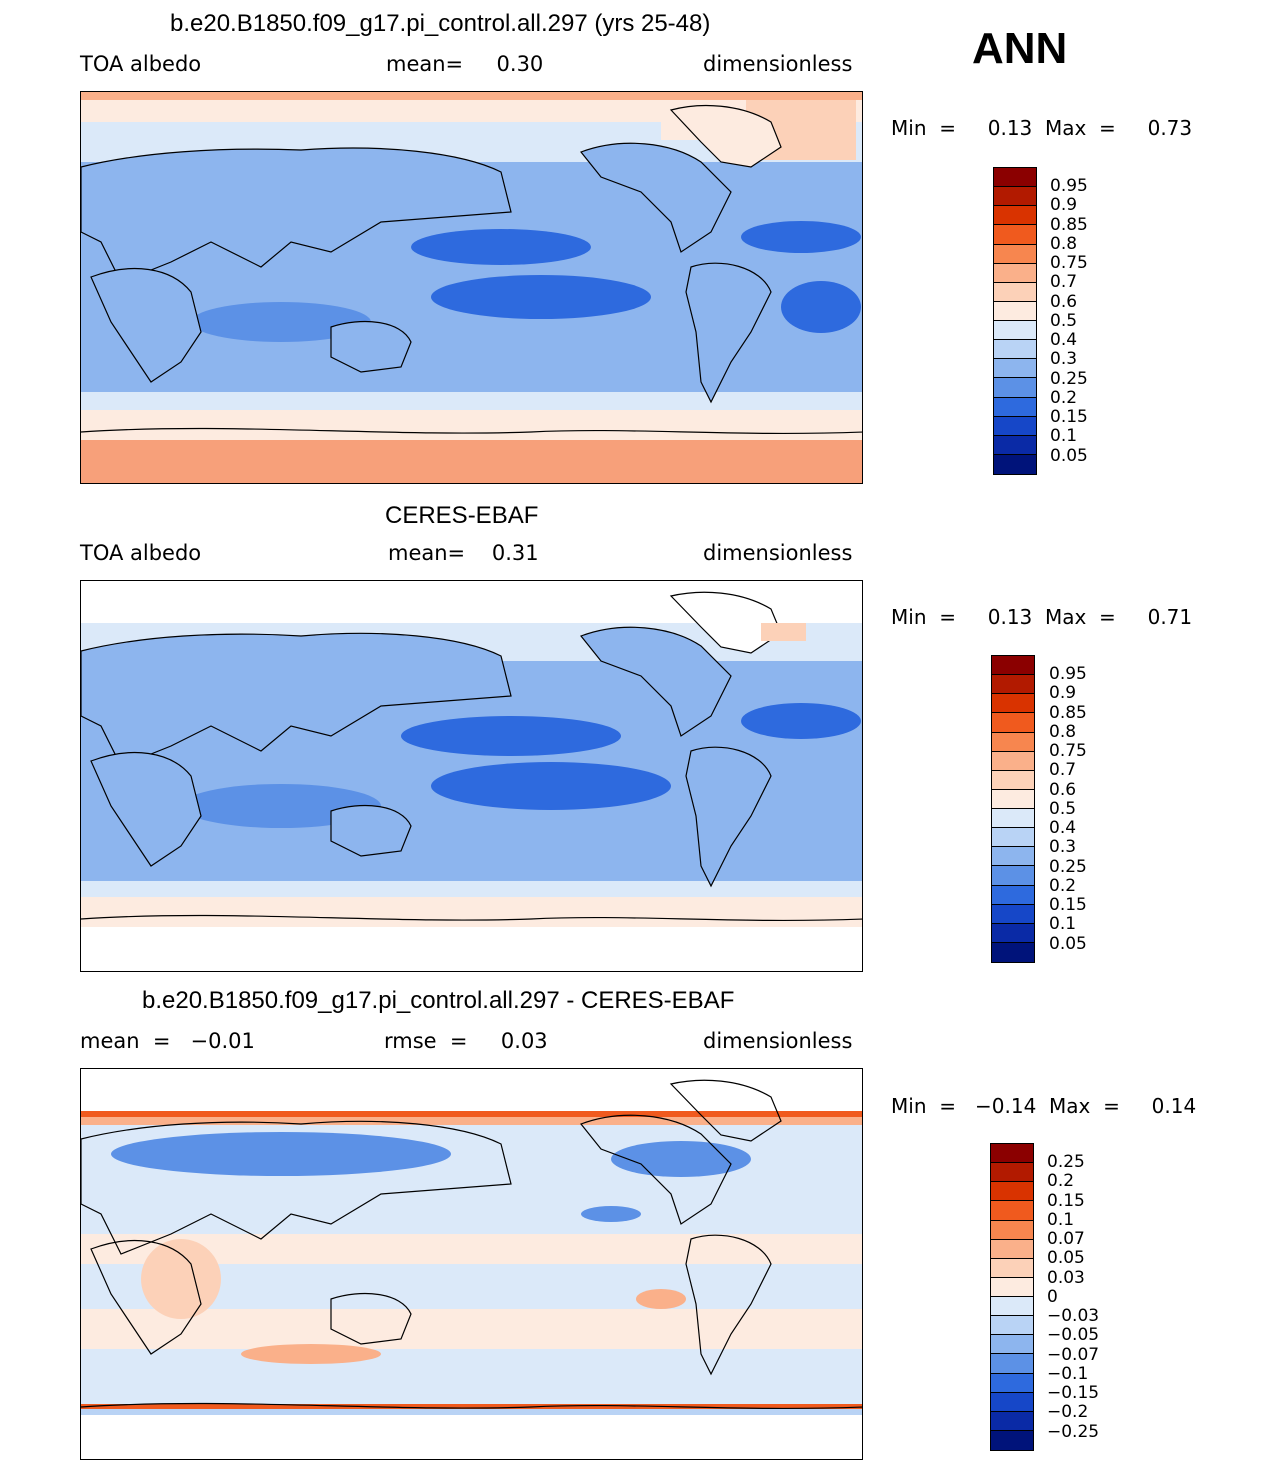 This screenshot has width=1285, height=1466. What do you see at coordinates (1042, 128) in the screenshot?
I see `min-max-readout: Min = 0.13 Max = 0.73` at bounding box center [1042, 128].